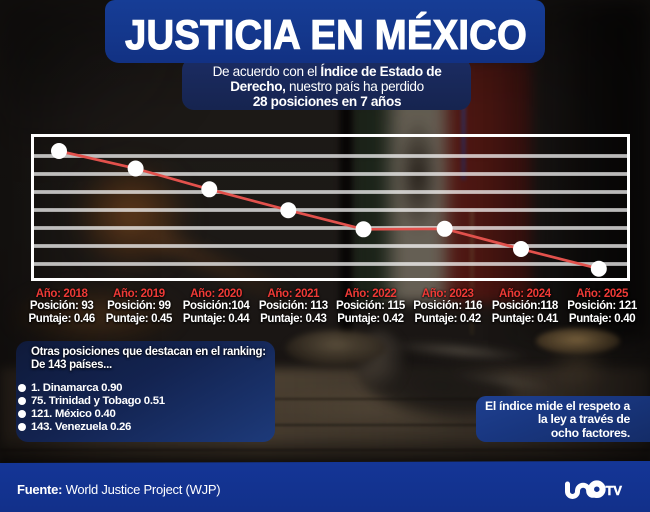  I want to click on svg-text: TV, so click(614, 490).